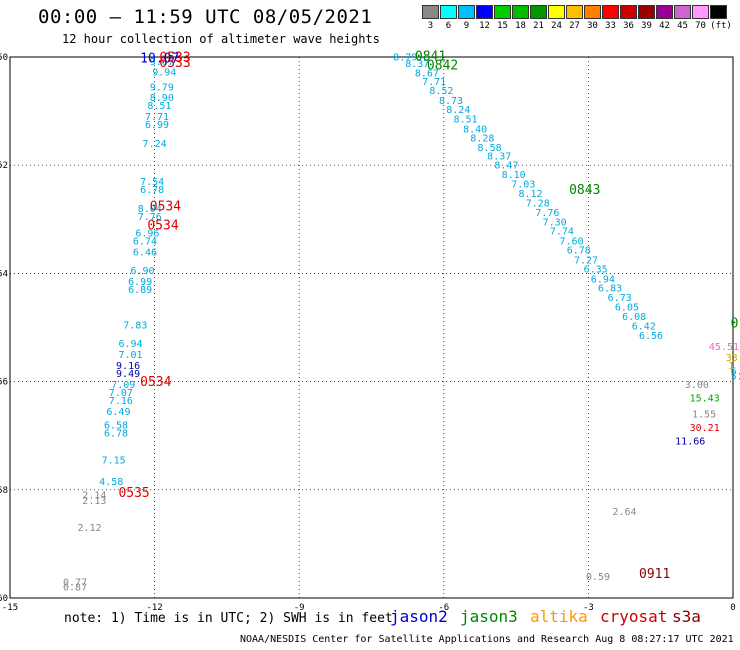 The width and height of the screenshot is (740, 650). What do you see at coordinates (162, 98) in the screenshot?
I see `wave-height-label: 8.90` at bounding box center [162, 98].